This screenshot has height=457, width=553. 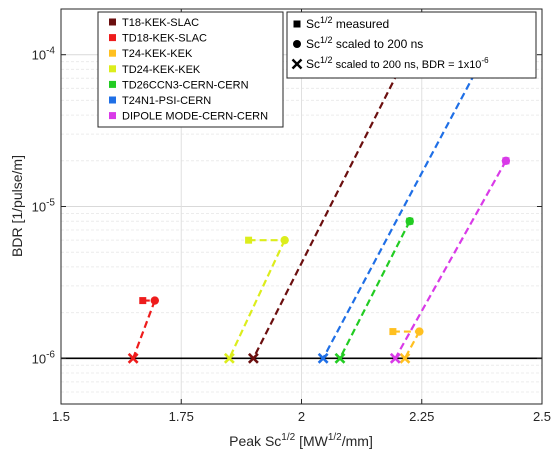 I want to click on y-axis-label: BDR [1/pulse/m], so click(x=17, y=206).